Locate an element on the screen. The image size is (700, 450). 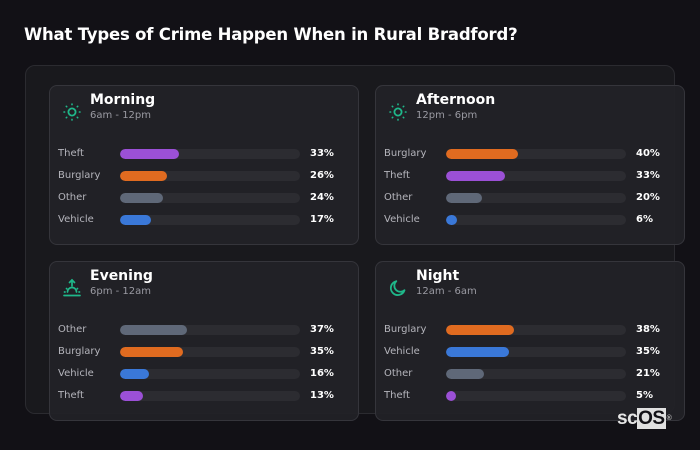
bar-row: Theft 5% is located at coordinates (530, 396).